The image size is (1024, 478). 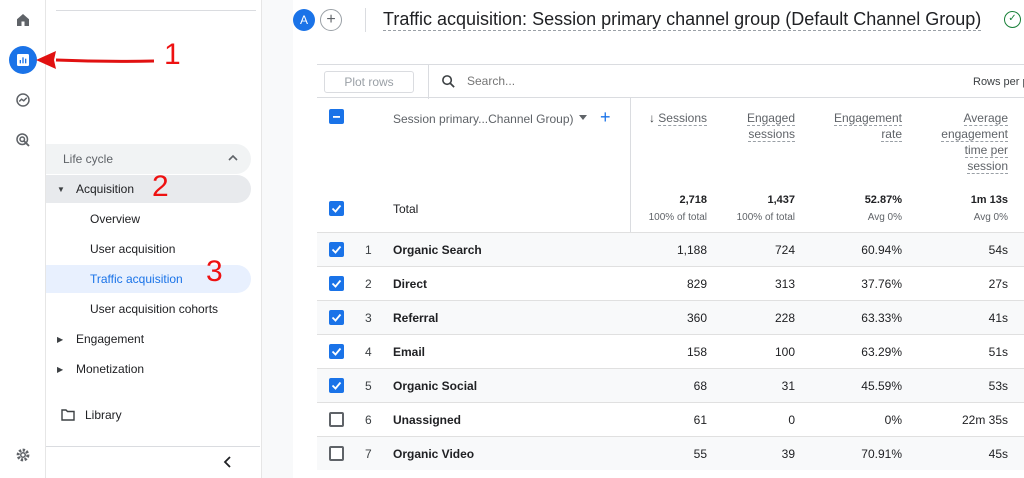 What do you see at coordinates (110, 369) in the screenshot?
I see `nav-monetization: Monetization` at bounding box center [110, 369].